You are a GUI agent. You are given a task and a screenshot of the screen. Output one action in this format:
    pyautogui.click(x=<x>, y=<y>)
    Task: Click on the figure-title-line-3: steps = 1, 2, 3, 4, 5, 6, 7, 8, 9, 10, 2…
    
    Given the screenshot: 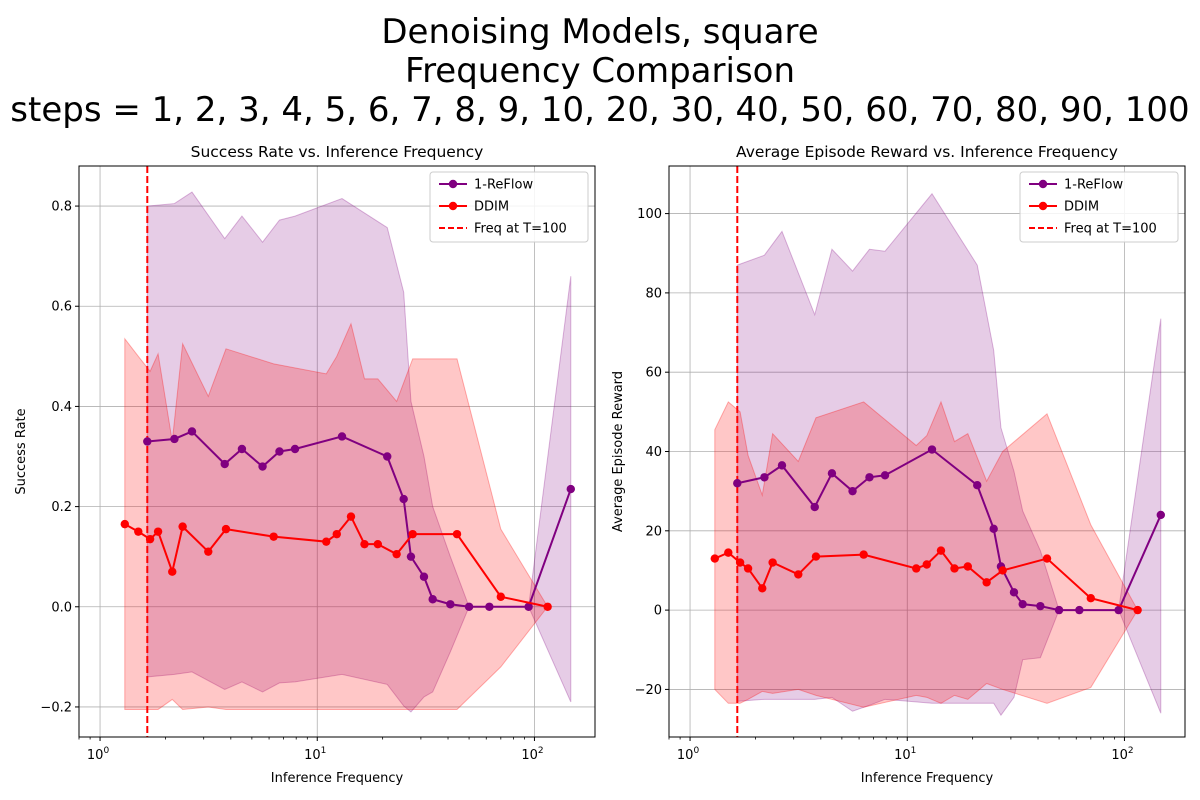 What is the action you would take?
    pyautogui.click(x=600, y=110)
    